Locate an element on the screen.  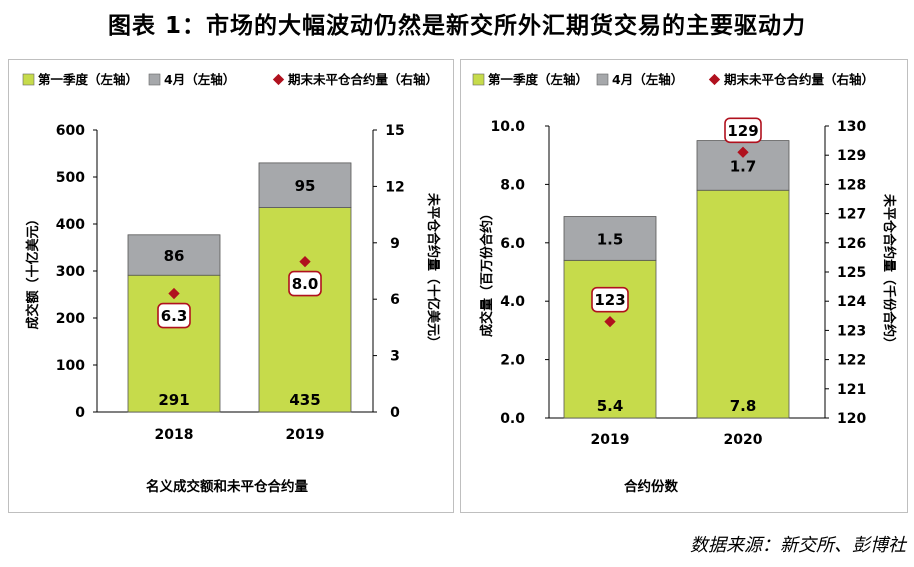
right-tick-label: 9 is located at coordinates (395, 244).